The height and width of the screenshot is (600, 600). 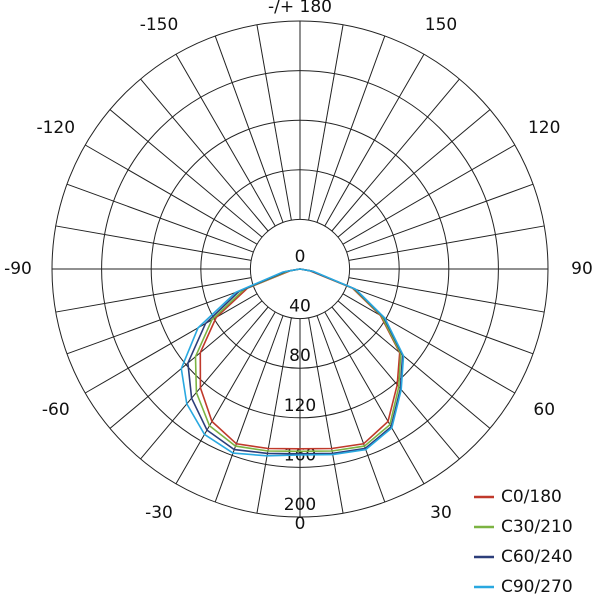 I want to click on angle-tick-label: -/+ 180, so click(x=300, y=8).